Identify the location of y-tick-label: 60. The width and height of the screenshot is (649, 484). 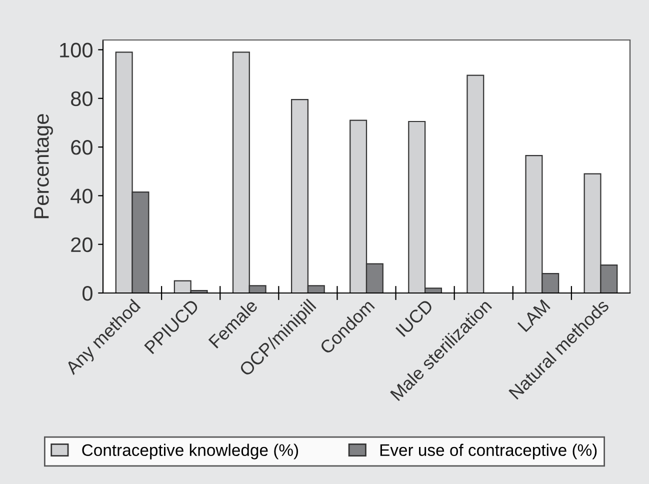
(81, 147).